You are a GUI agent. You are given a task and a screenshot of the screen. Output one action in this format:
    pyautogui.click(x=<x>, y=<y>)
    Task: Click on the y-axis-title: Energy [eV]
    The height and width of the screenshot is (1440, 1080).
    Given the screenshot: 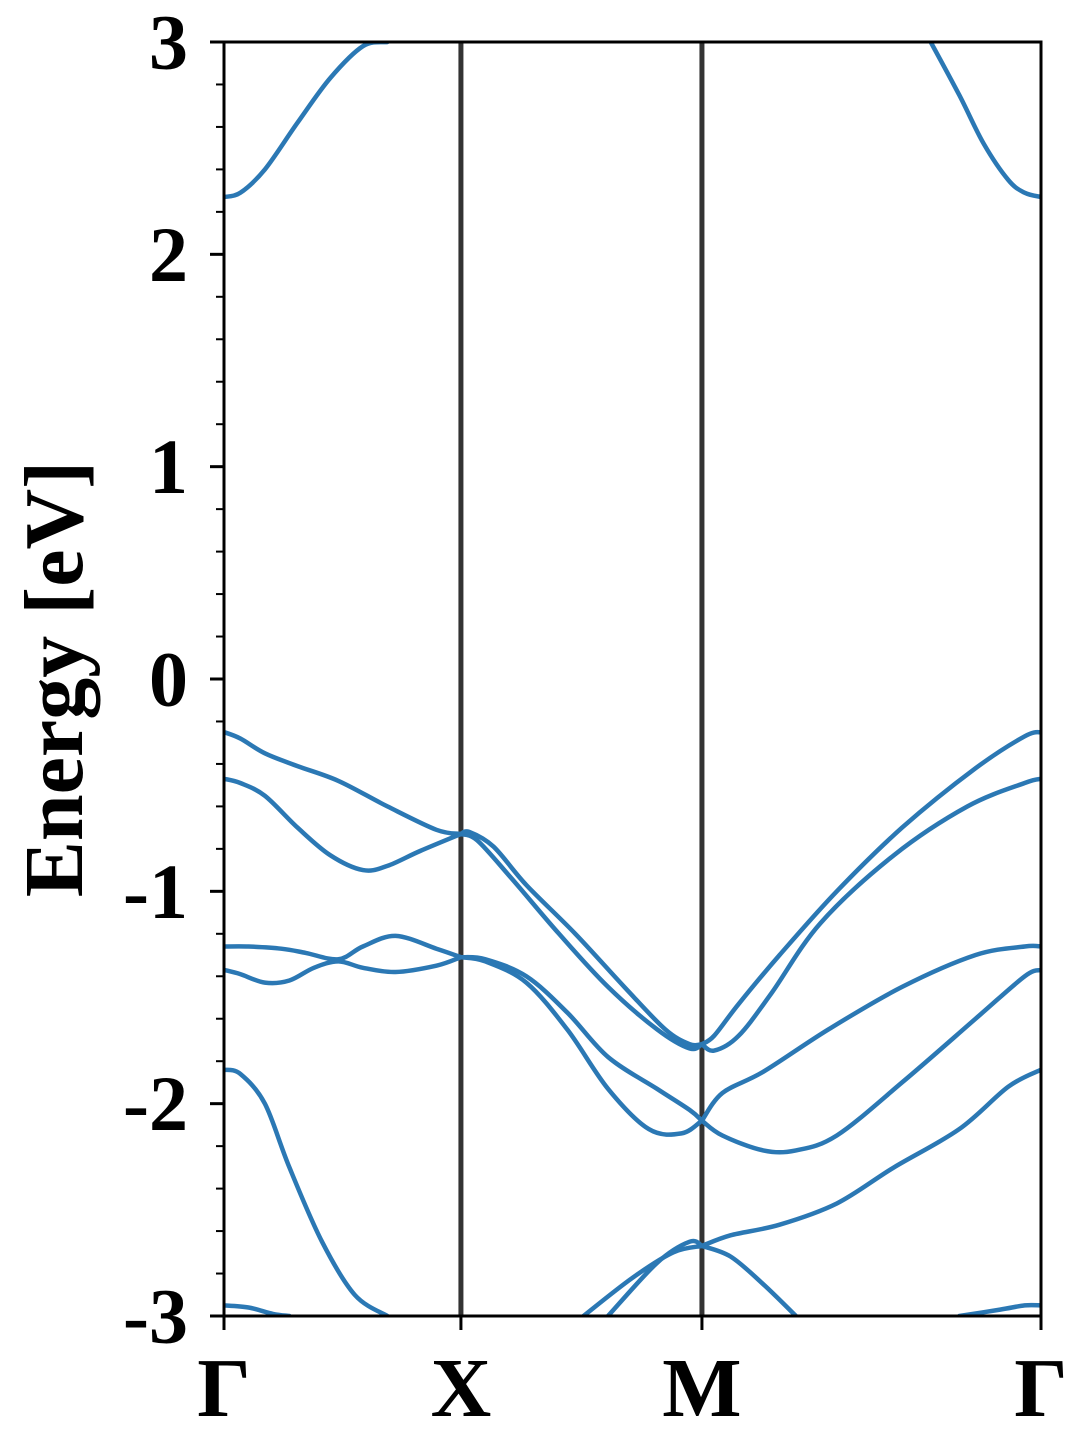 What is the action you would take?
    pyautogui.click(x=54, y=679)
    